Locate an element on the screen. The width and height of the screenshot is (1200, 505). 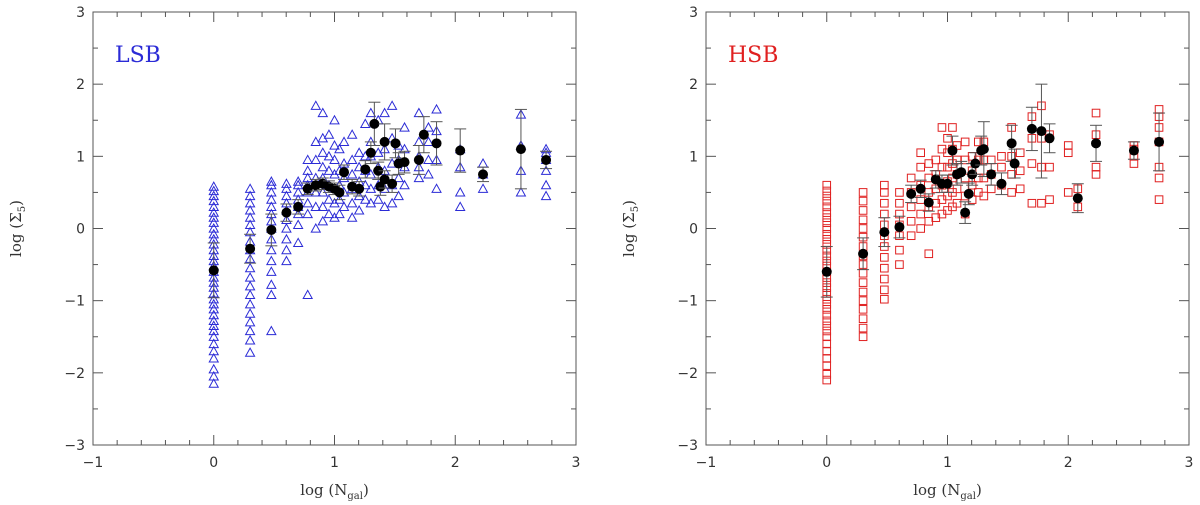
y-tick-label: −1 is located at coordinates (687, 302).